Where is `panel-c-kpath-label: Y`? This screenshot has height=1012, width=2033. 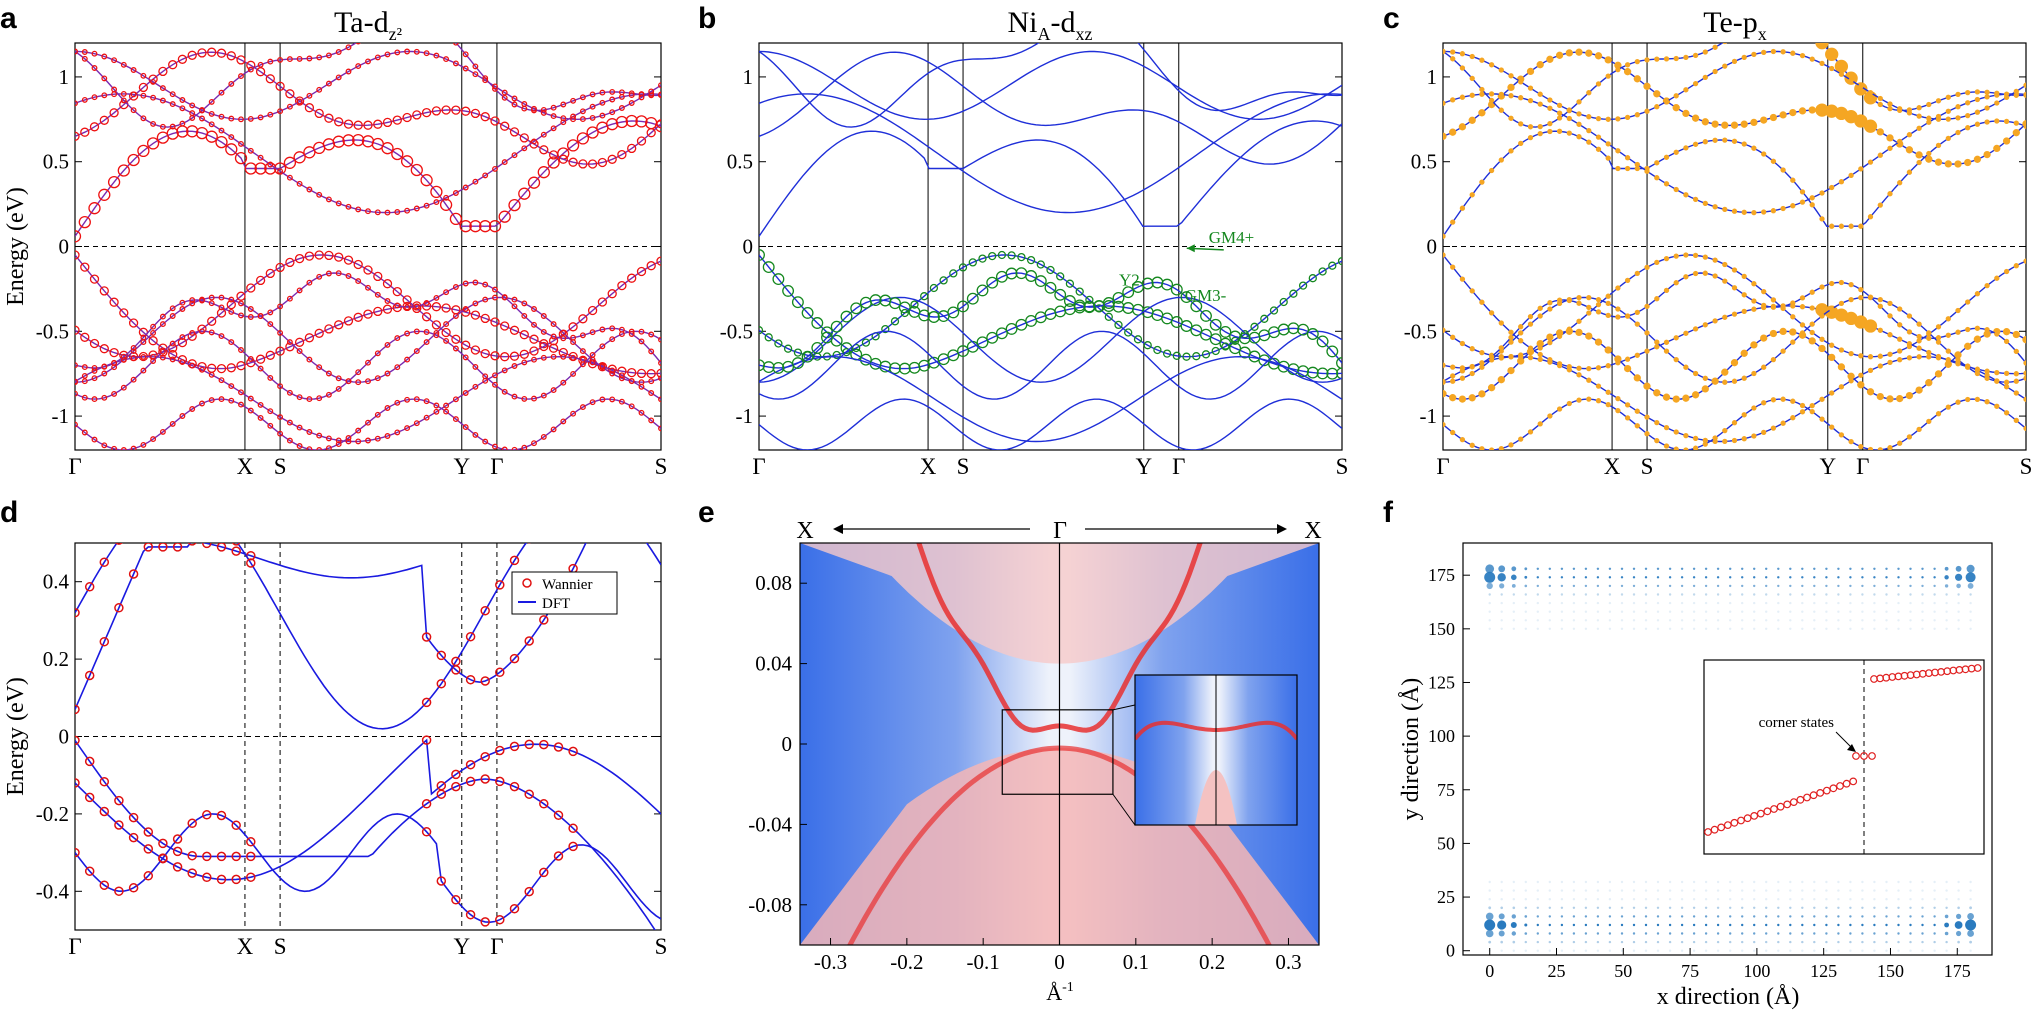 panel-c-kpath-label: Y is located at coordinates (1827, 466).